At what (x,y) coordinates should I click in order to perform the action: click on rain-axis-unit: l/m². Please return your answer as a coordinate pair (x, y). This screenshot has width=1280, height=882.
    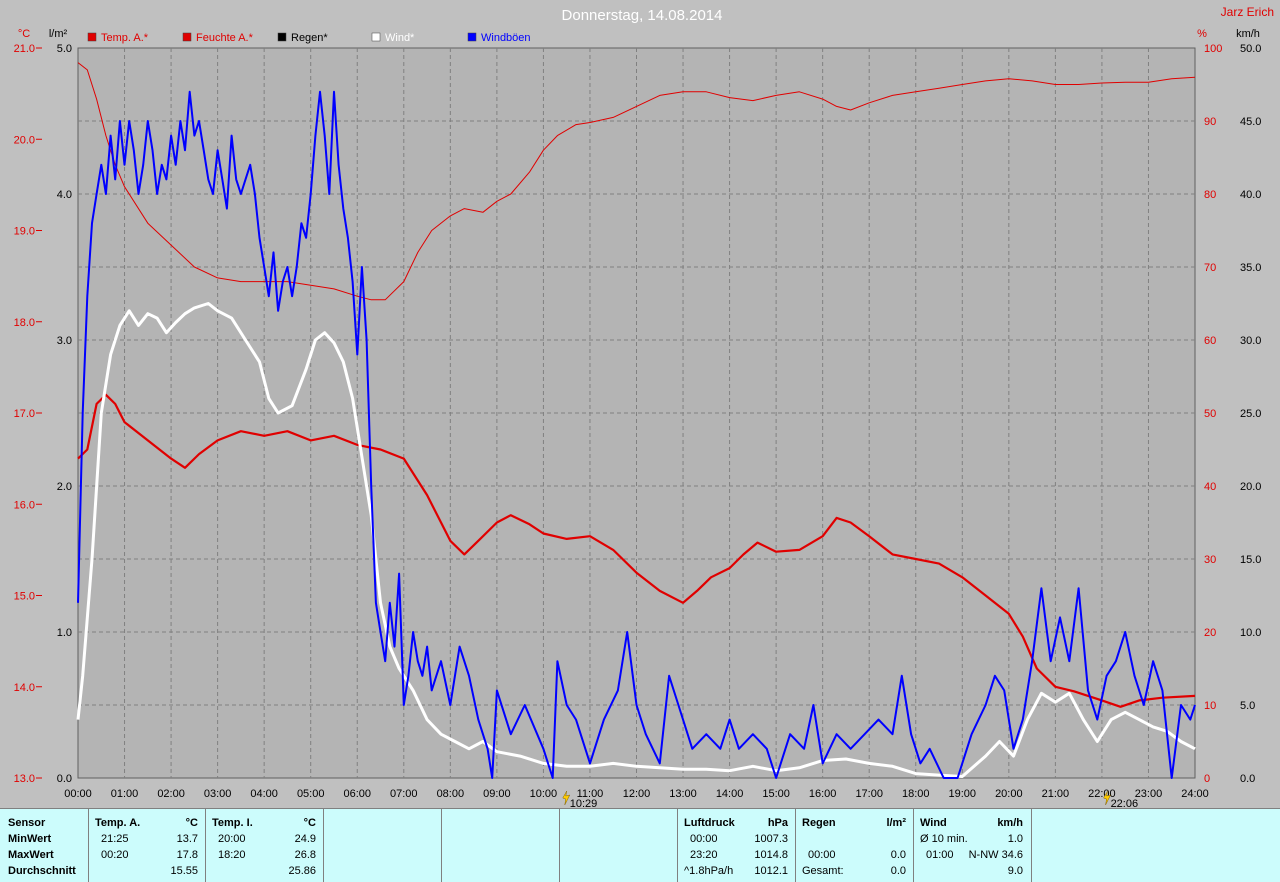
    Looking at the image, I should click on (58, 34).